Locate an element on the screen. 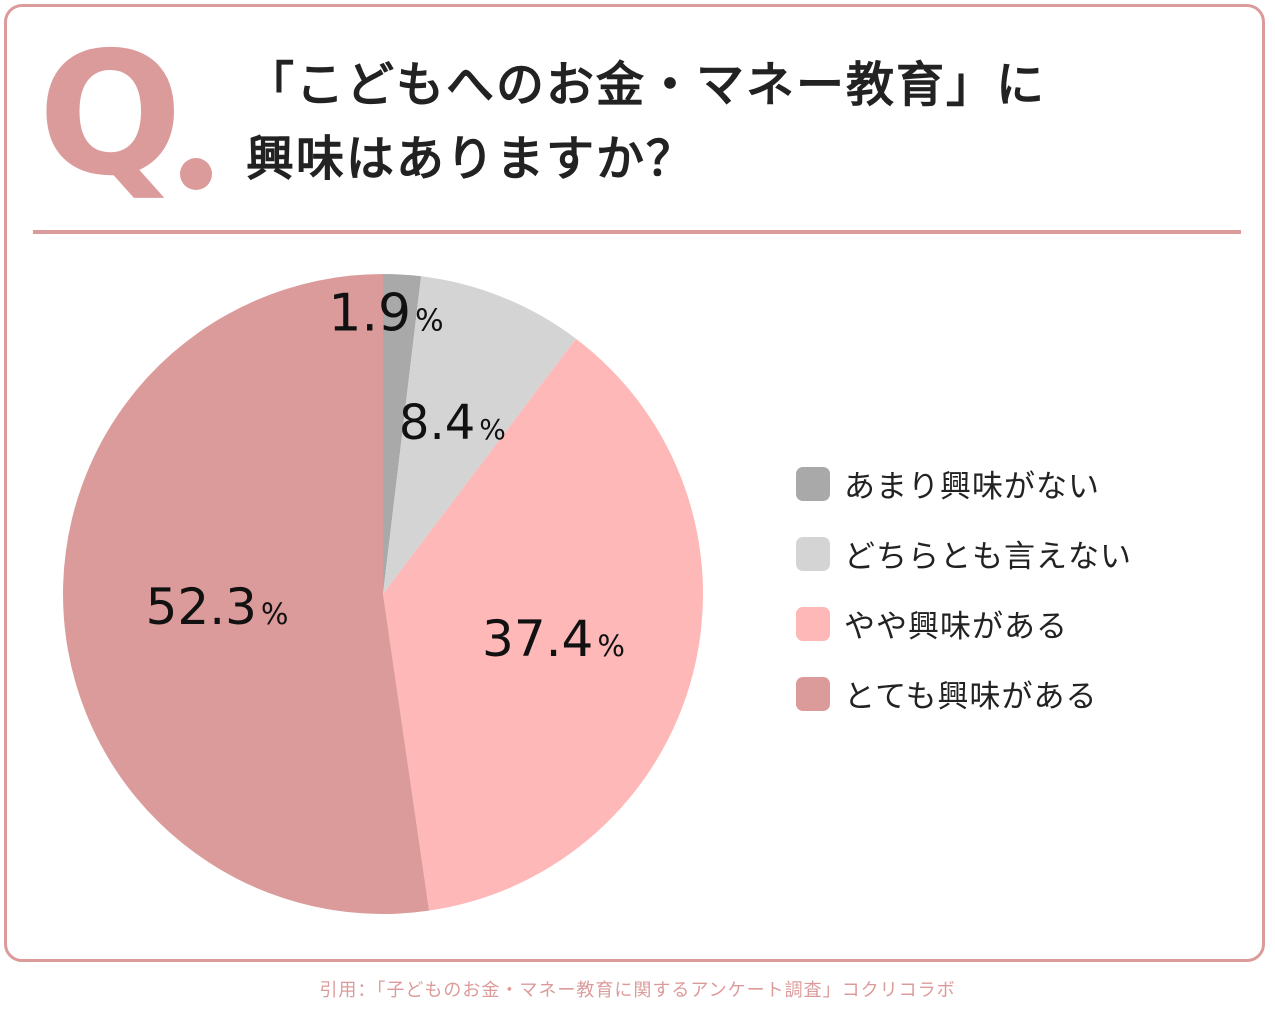 The width and height of the screenshot is (1275, 1009). pie-slice-not-interested is located at coordinates (402, 434).